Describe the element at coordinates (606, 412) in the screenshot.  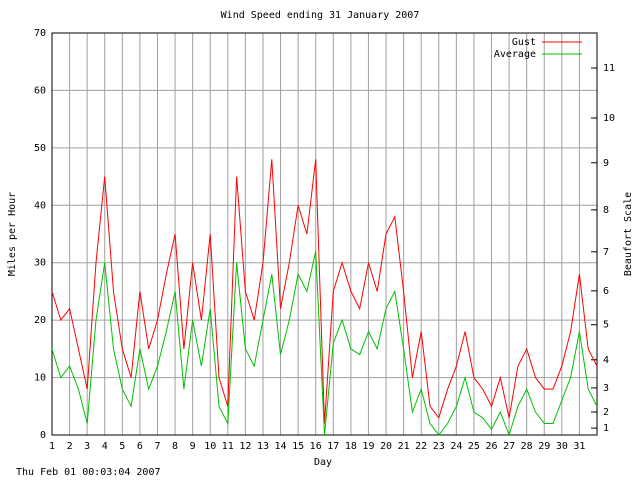
I see `y2-tick-label: 2` at that location.